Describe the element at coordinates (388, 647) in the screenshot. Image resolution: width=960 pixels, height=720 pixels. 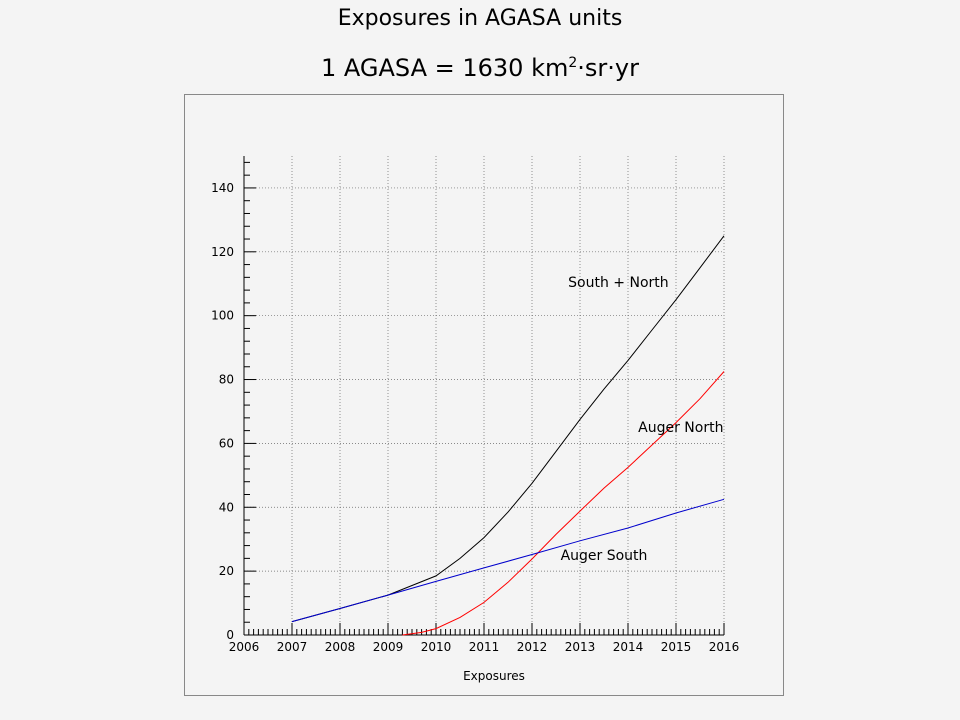
I see `x-tick-label: 2009` at that location.